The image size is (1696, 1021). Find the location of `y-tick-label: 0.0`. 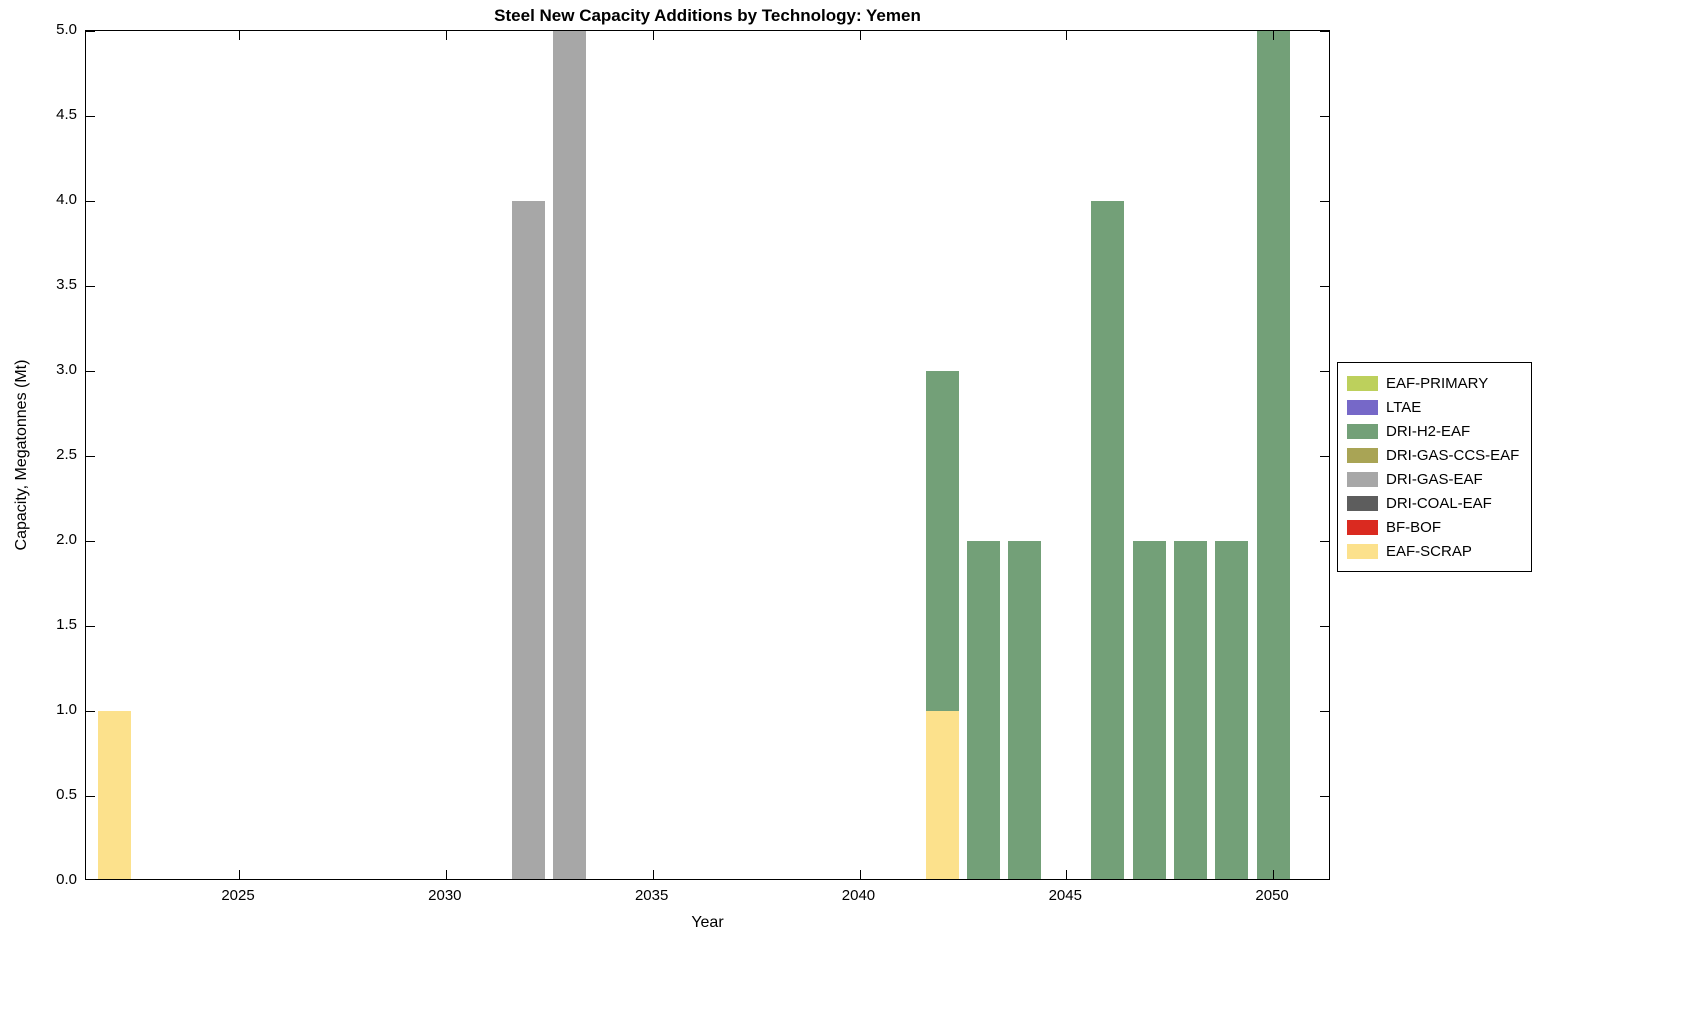

y-tick-label: 0.0 is located at coordinates (66, 879).